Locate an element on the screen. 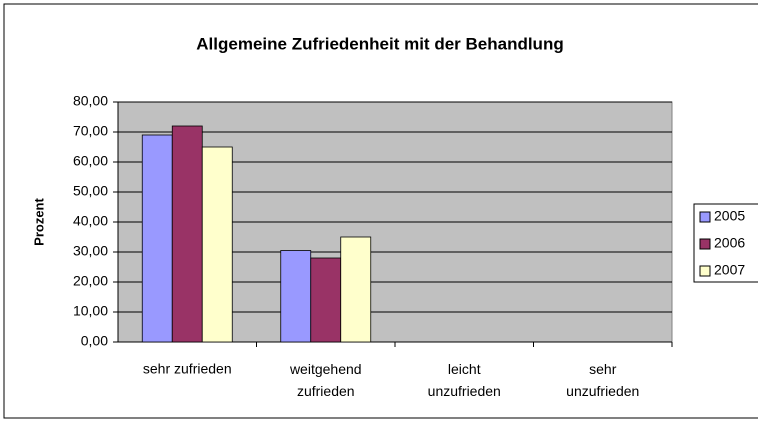 Image resolution: width=758 pixels, height=423 pixels. y-tick-label: 80,00 is located at coordinates (90, 101).